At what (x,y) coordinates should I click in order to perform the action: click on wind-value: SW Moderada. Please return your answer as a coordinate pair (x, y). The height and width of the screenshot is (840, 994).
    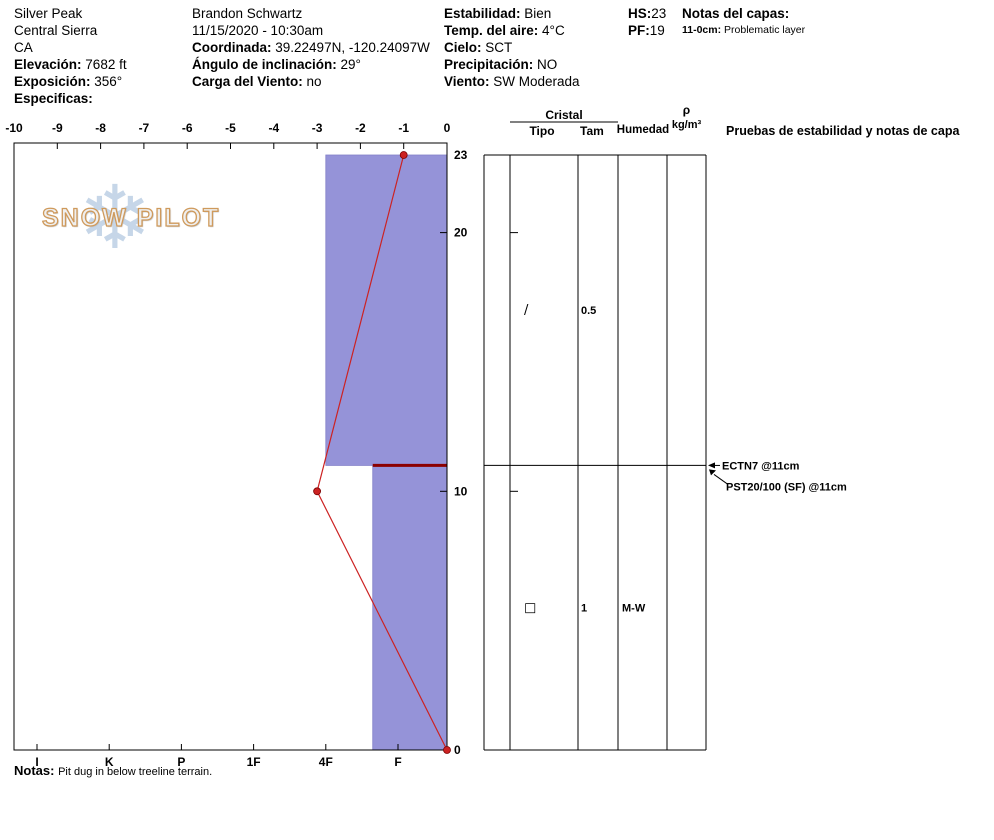
    Looking at the image, I should click on (536, 81).